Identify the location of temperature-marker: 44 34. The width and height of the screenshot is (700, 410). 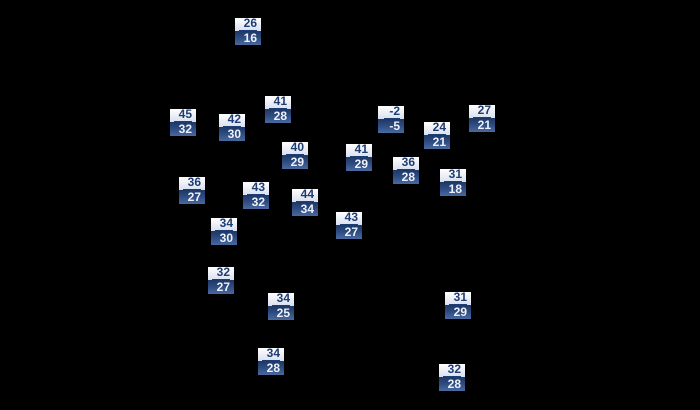
(305, 202).